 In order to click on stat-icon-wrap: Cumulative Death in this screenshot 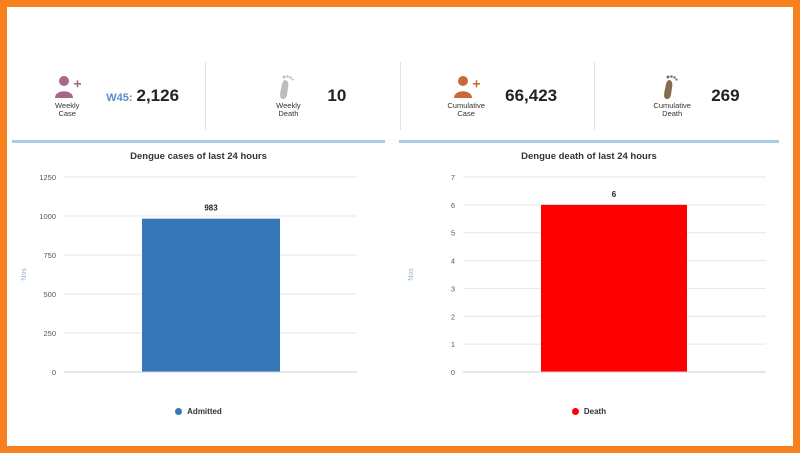, I will do `click(672, 96)`.